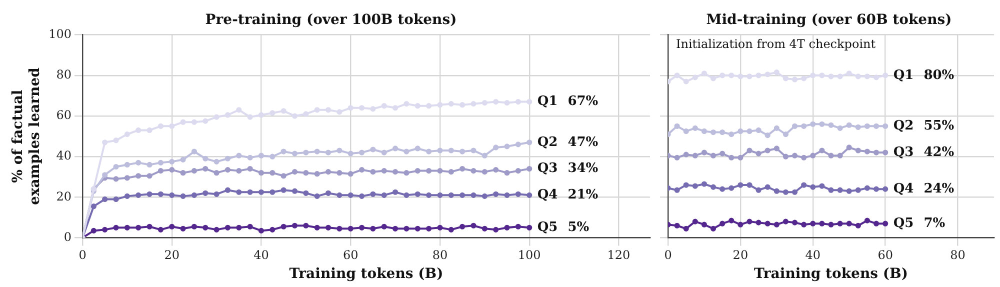 This screenshot has width=1000, height=287. Describe the element at coordinates (939, 75) in the screenshot. I see `annotation: 80%` at that location.